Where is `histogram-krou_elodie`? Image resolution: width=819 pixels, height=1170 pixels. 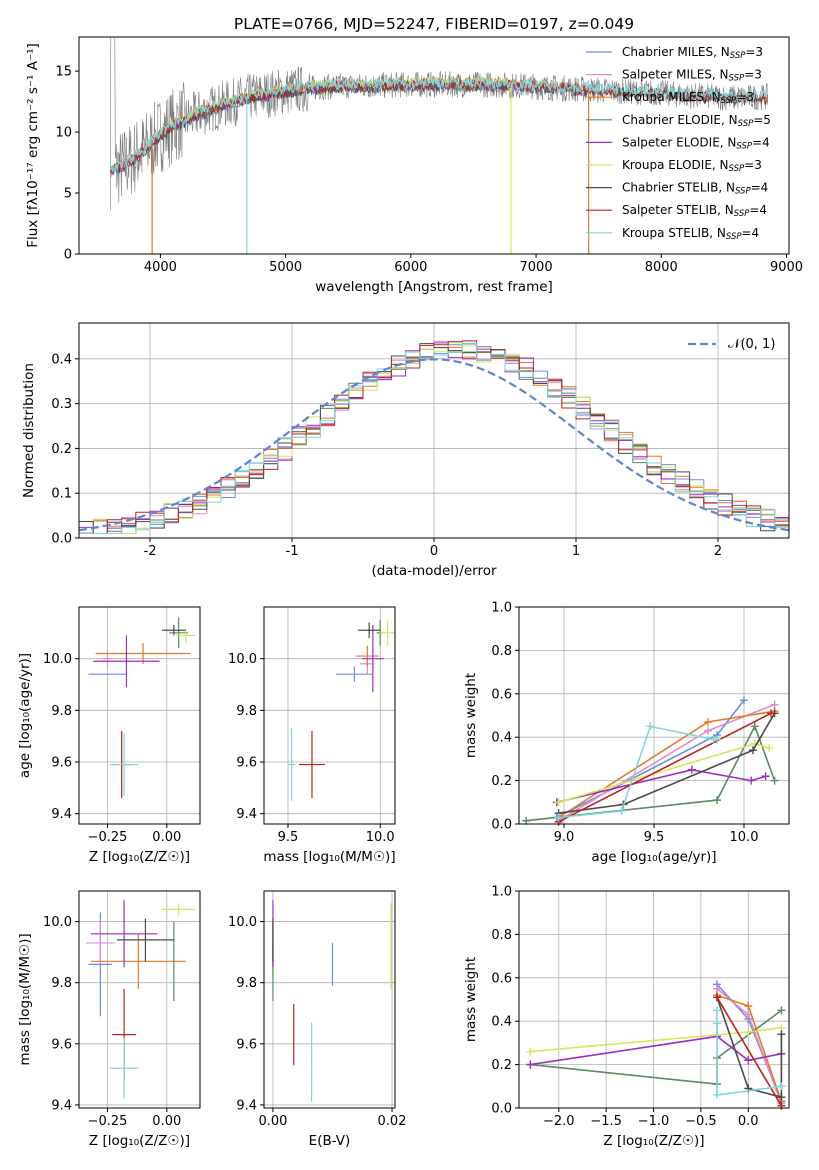 histogram-krou_elodie is located at coordinates (434, 439).